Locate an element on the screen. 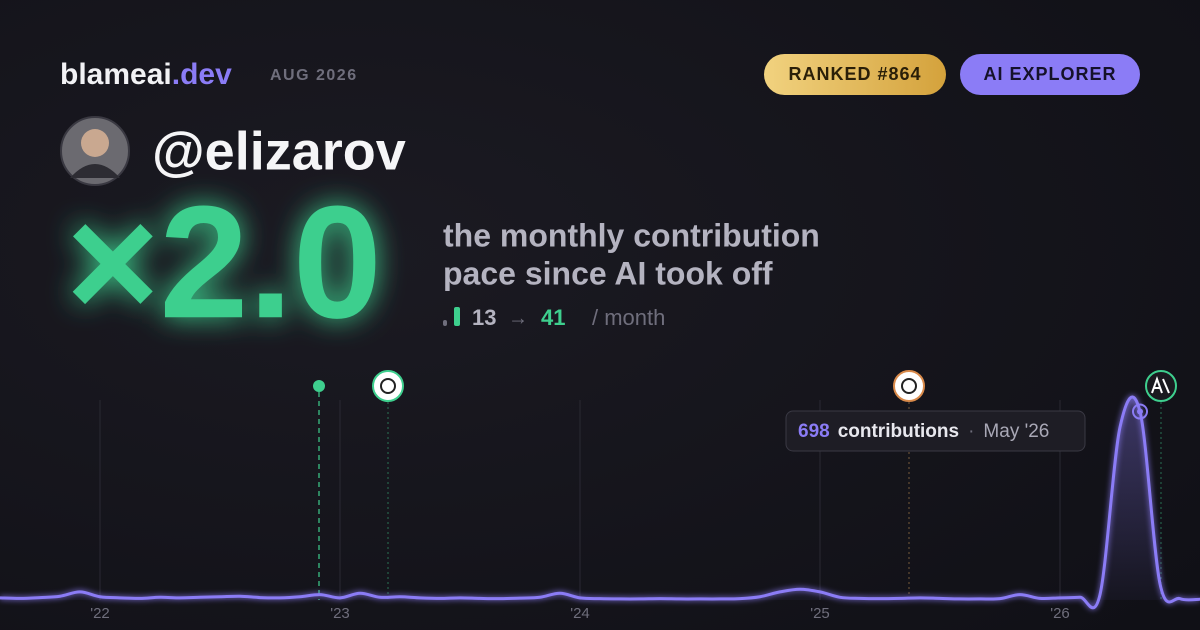  caption-line: the monthly contribution is located at coordinates (631, 235).